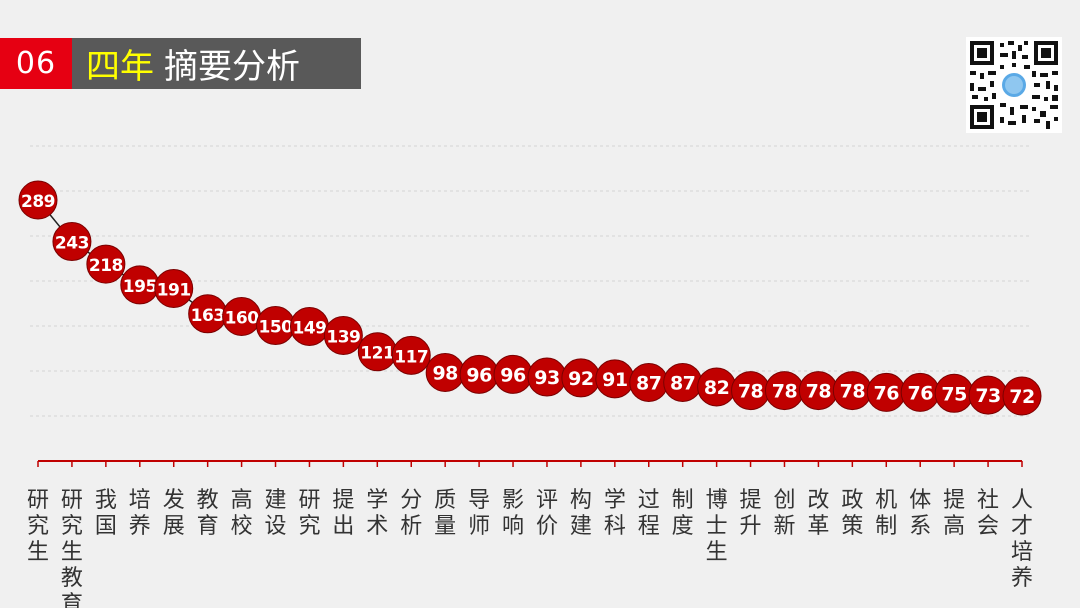  What do you see at coordinates (72, 548) in the screenshot?
I see `x-tick-label: 研究生教育` at bounding box center [72, 548].